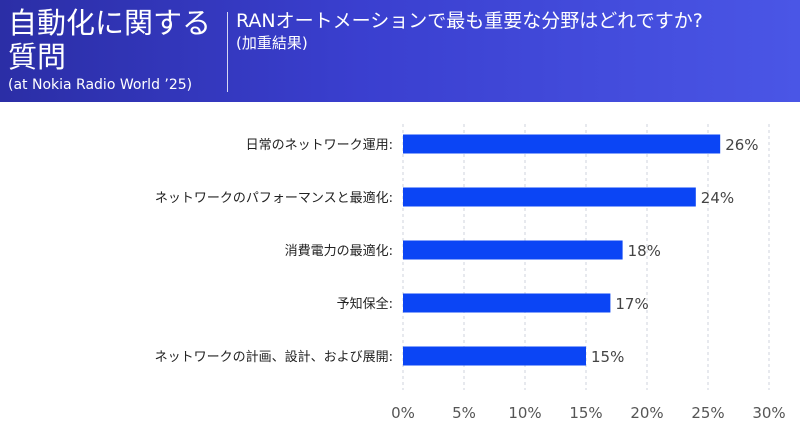  I want to click on header-left: 自動化に関する質問 (at Nokia Radio World ’25), so click(113, 50).